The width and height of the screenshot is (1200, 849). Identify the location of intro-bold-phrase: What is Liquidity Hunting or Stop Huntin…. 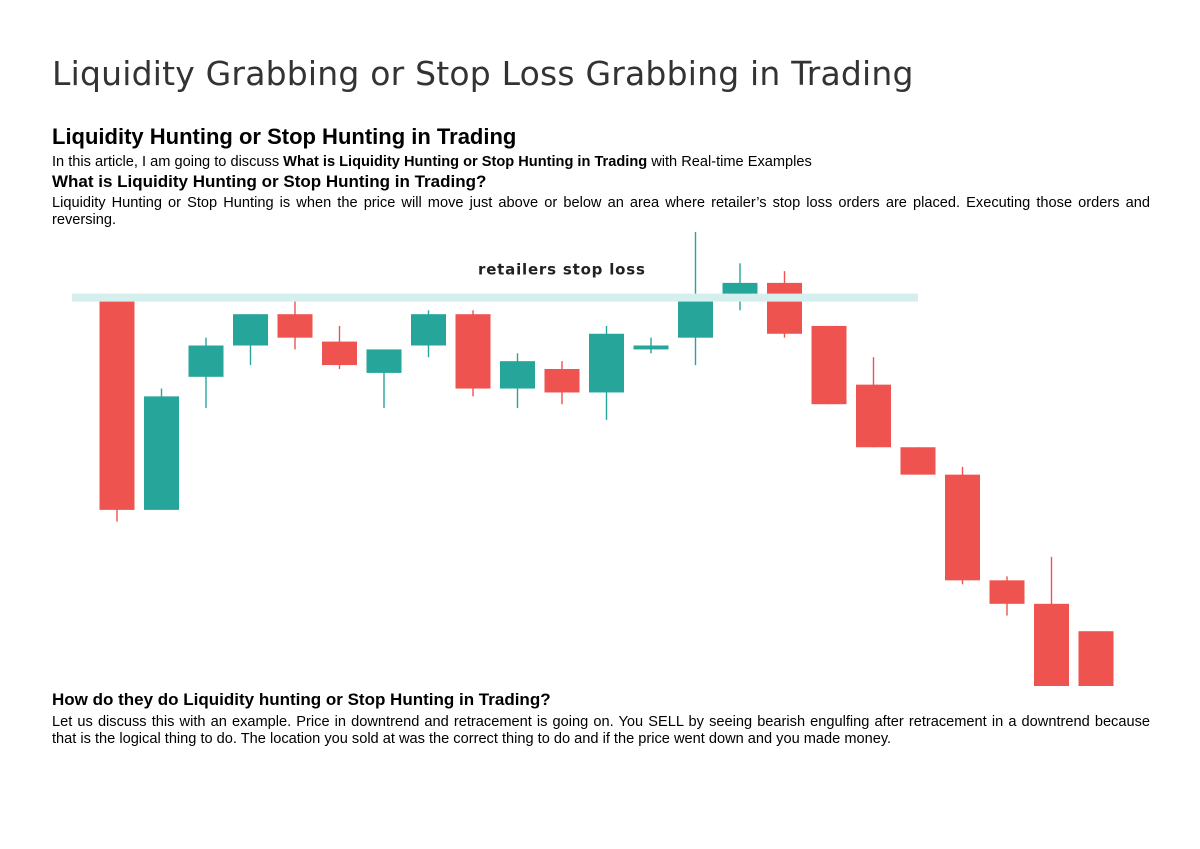
(465, 162).